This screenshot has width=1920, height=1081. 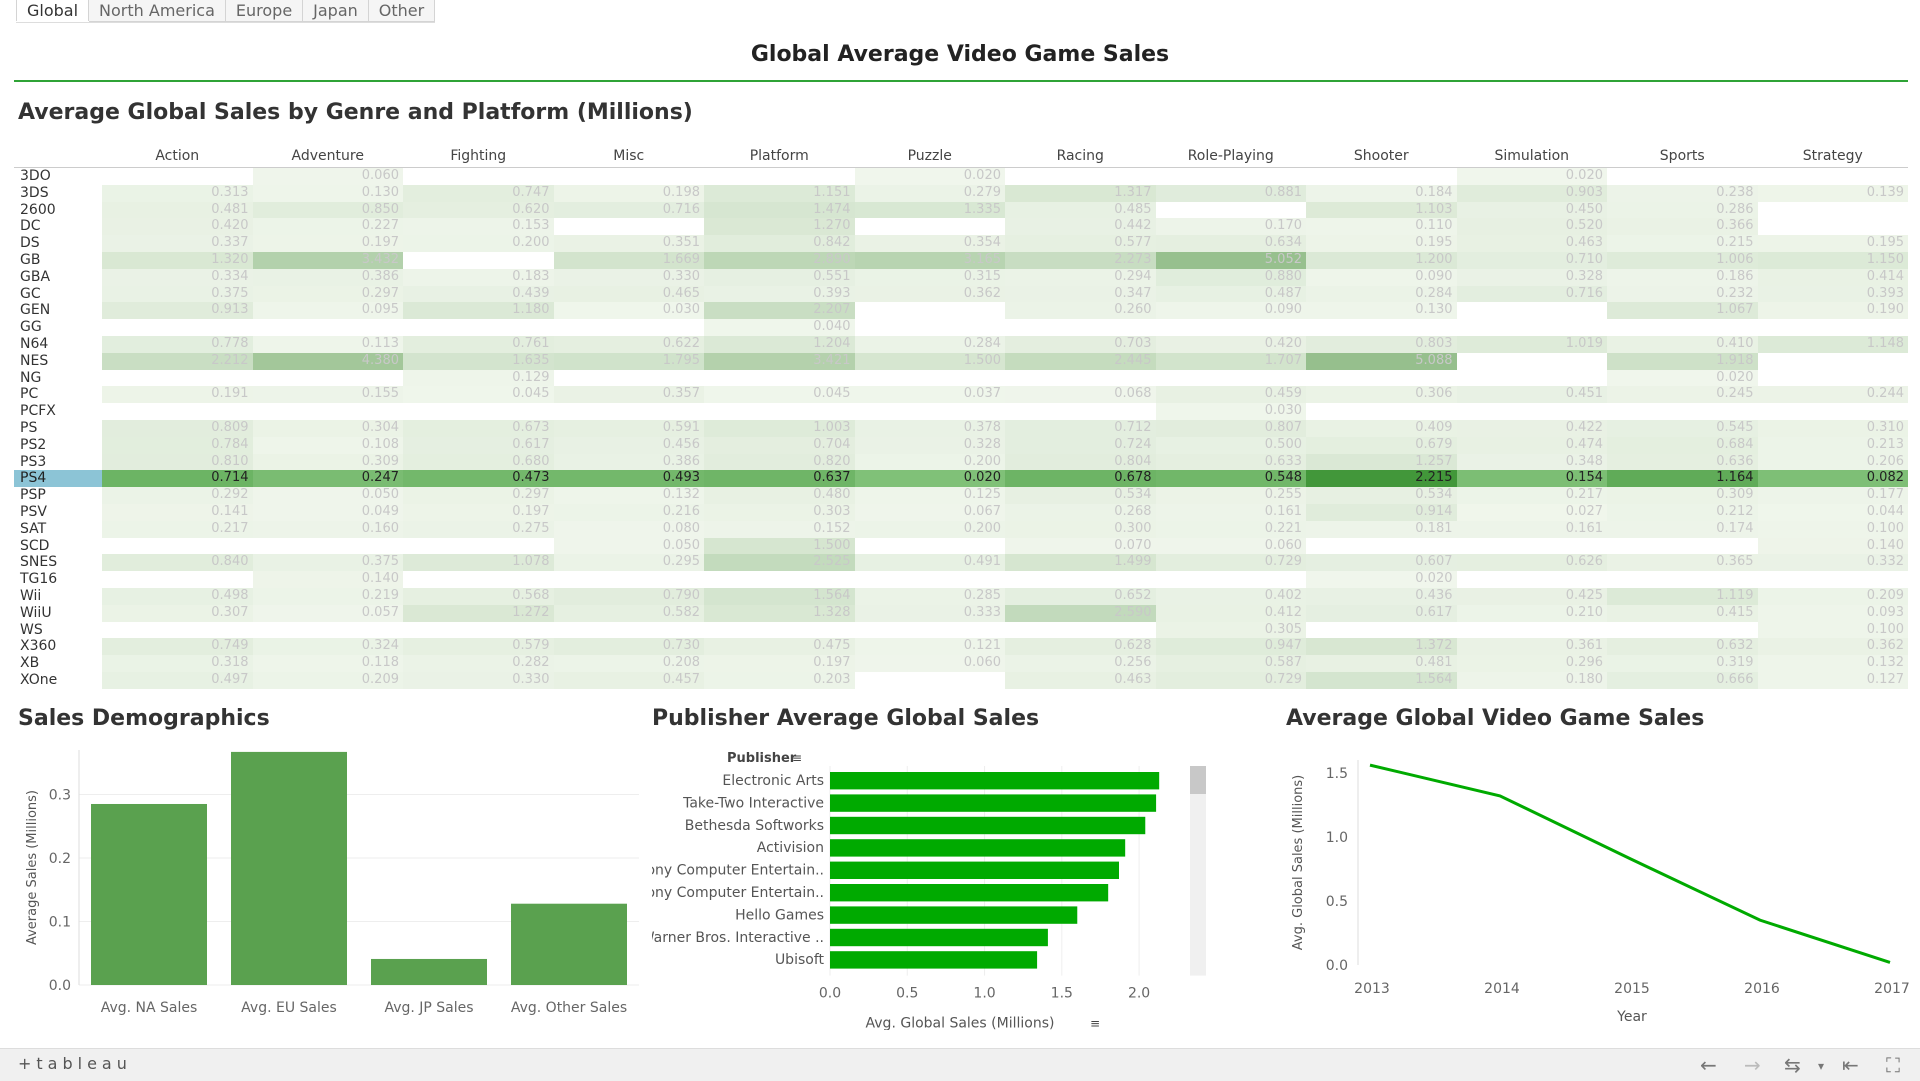 I want to click on heatmap-cell: 0.208, so click(x=628, y=663).